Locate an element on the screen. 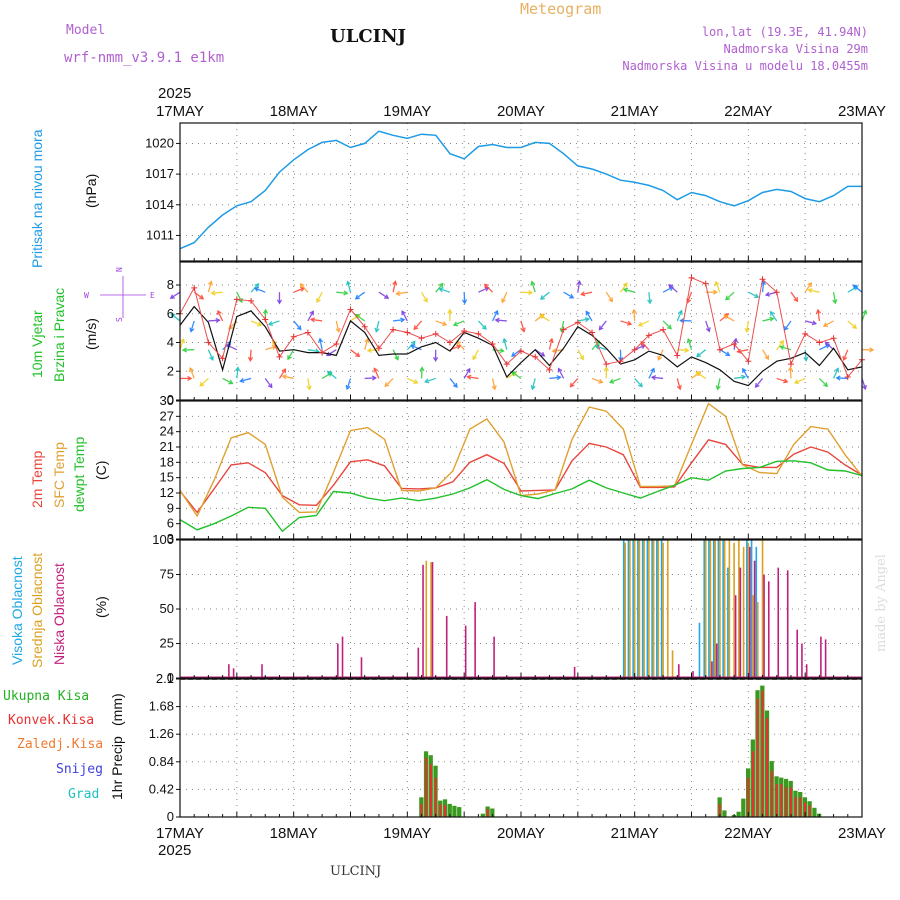 The height and width of the screenshot is (900, 900). bottom-x-tick-label: 20MAY is located at coordinates (521, 833).